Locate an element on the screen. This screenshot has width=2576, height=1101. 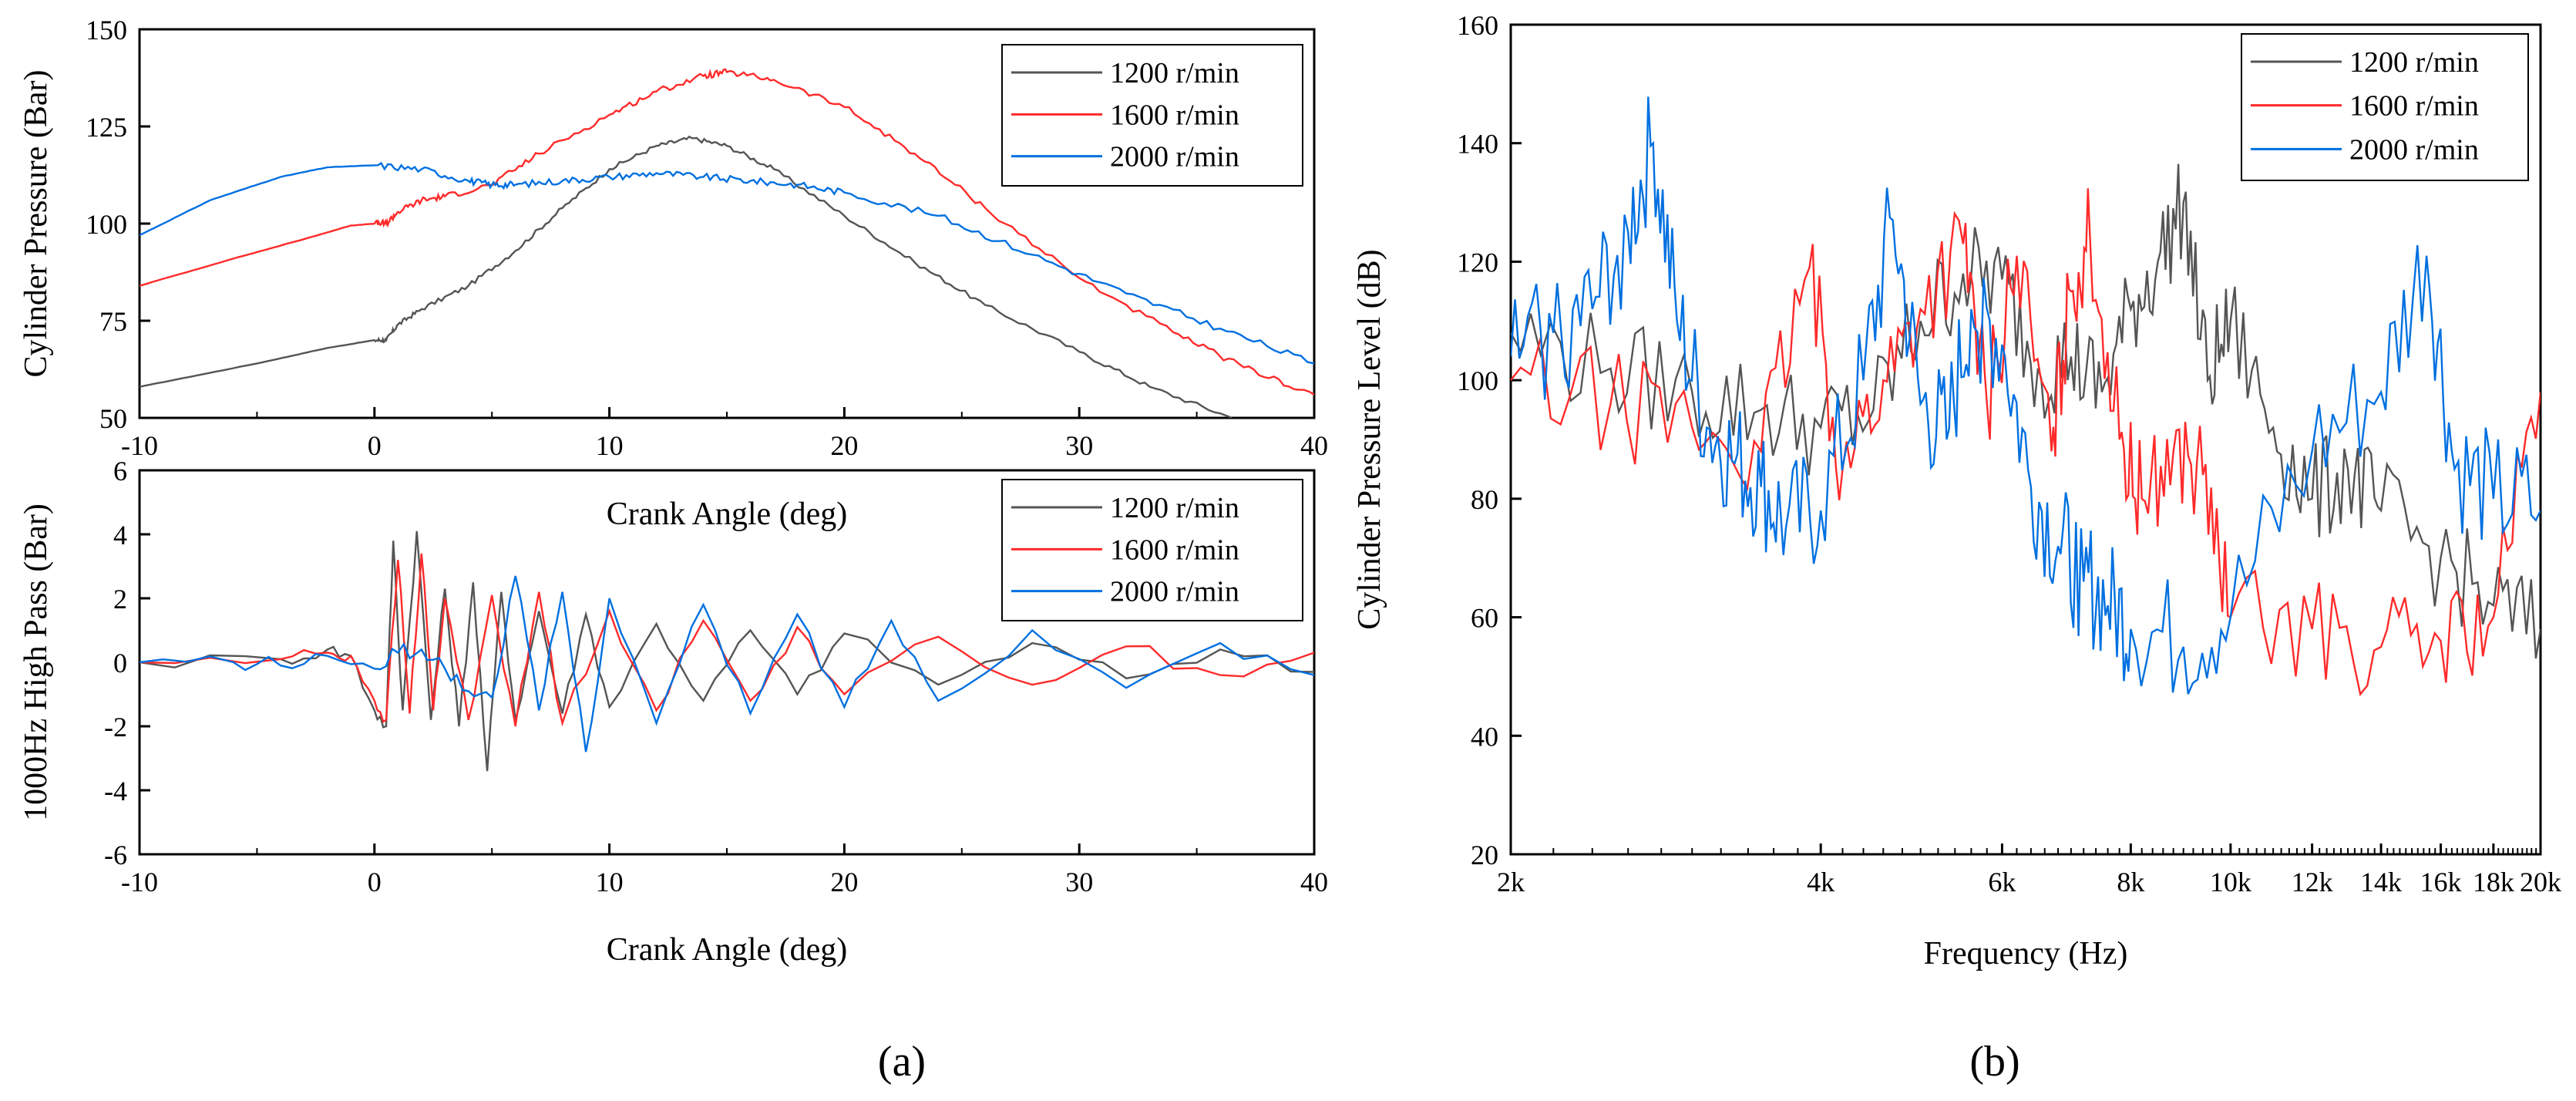
x-tick-label: 12k is located at coordinates (2312, 882).